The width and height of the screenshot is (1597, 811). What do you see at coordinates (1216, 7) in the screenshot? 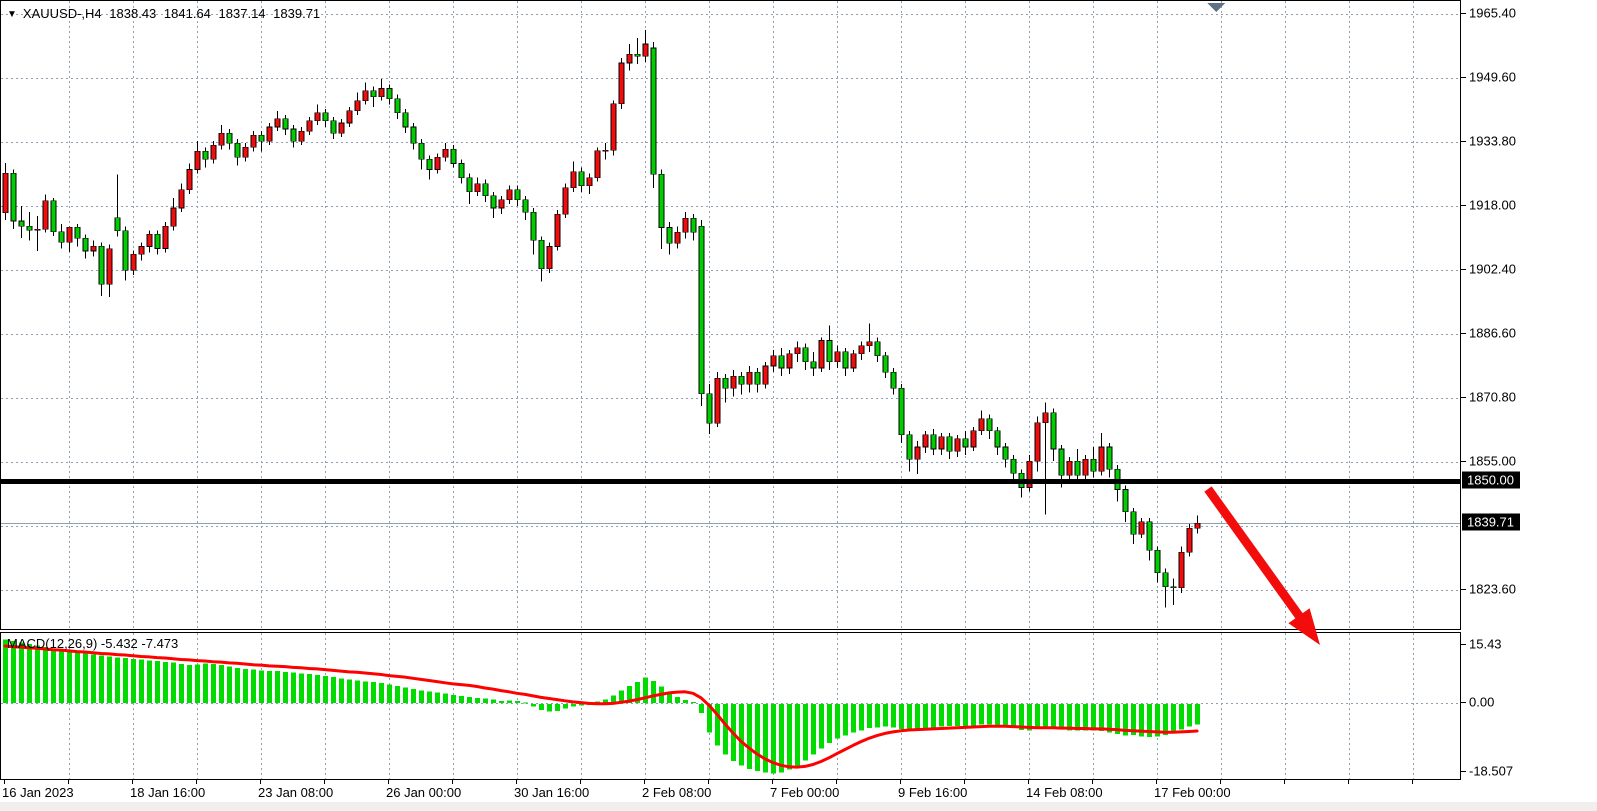
I see `chart-shift-marker-icon` at bounding box center [1216, 7].